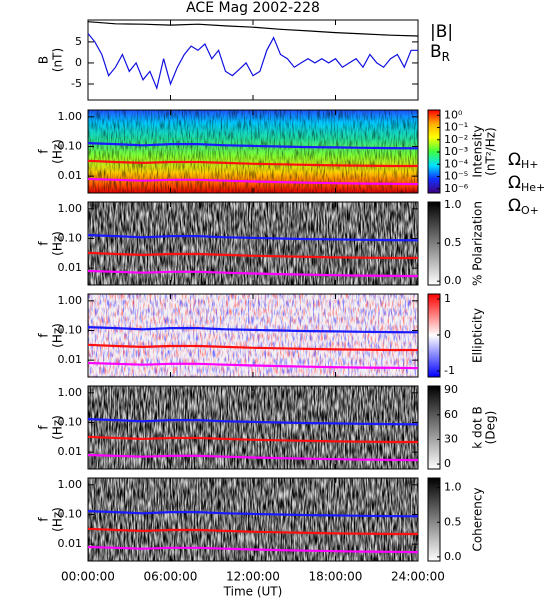 Image resolution: width=550 pixels, height=600 pixels. I want to click on colorbar-tick-label: 10⁰, so click(453, 114).